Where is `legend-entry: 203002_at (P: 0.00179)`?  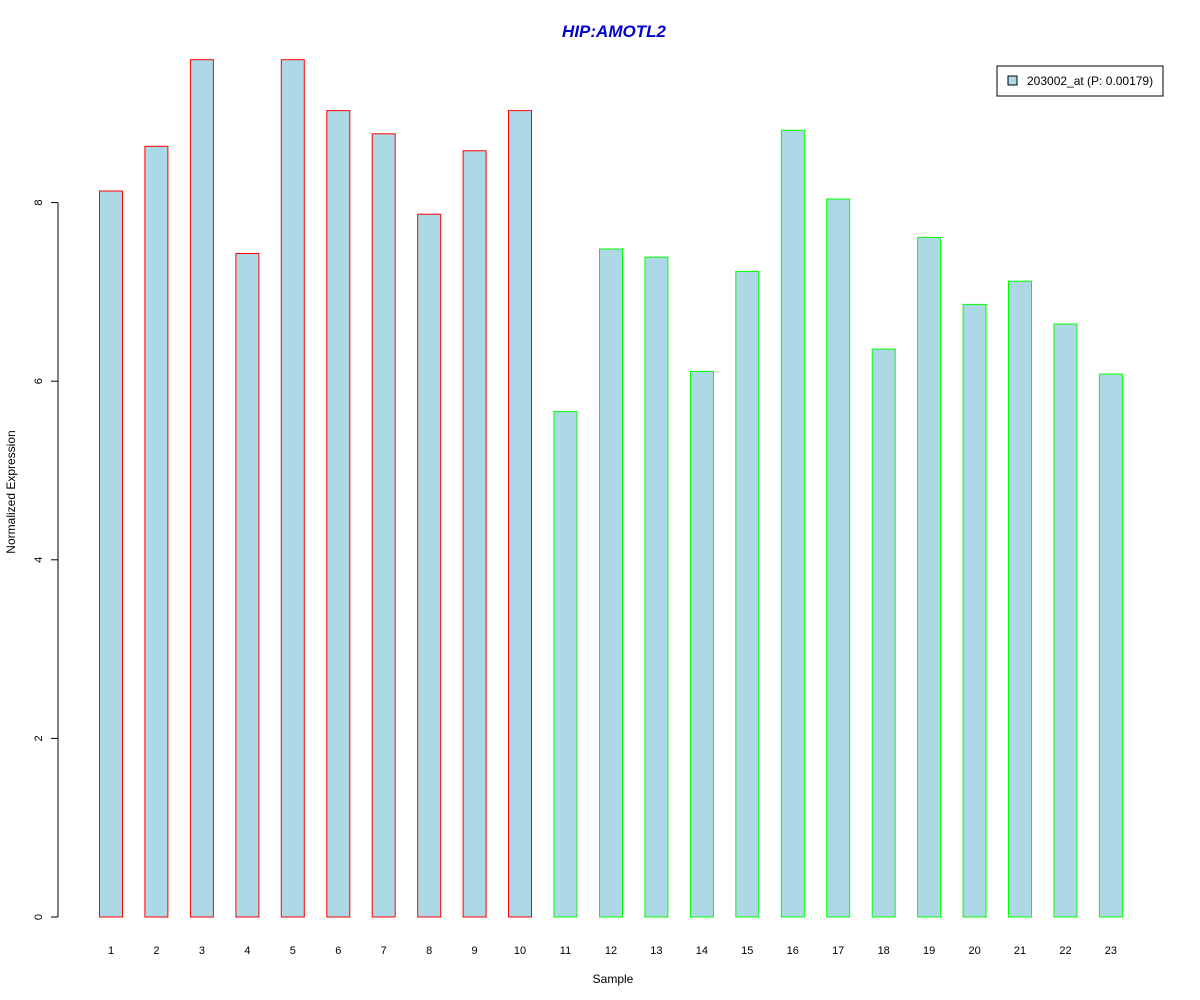
legend-entry: 203002_at (P: 0.00179) is located at coordinates (1090, 81).